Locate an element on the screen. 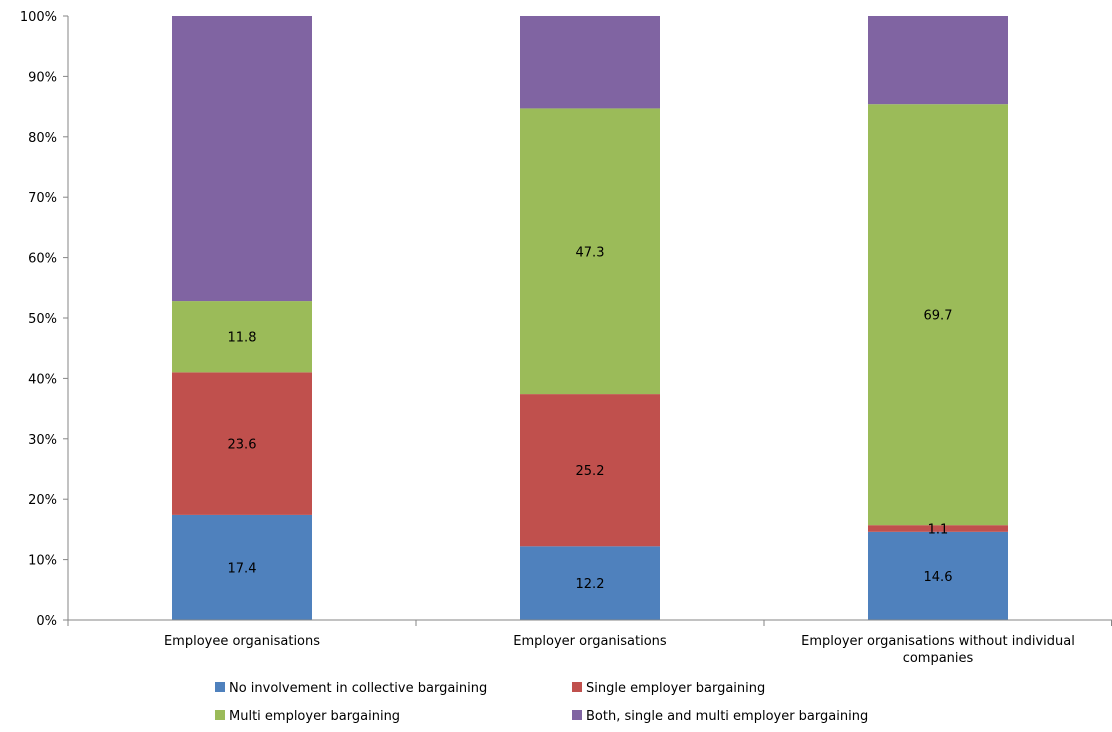 The width and height of the screenshot is (1112, 732). data-label: 11.8 is located at coordinates (242, 338).